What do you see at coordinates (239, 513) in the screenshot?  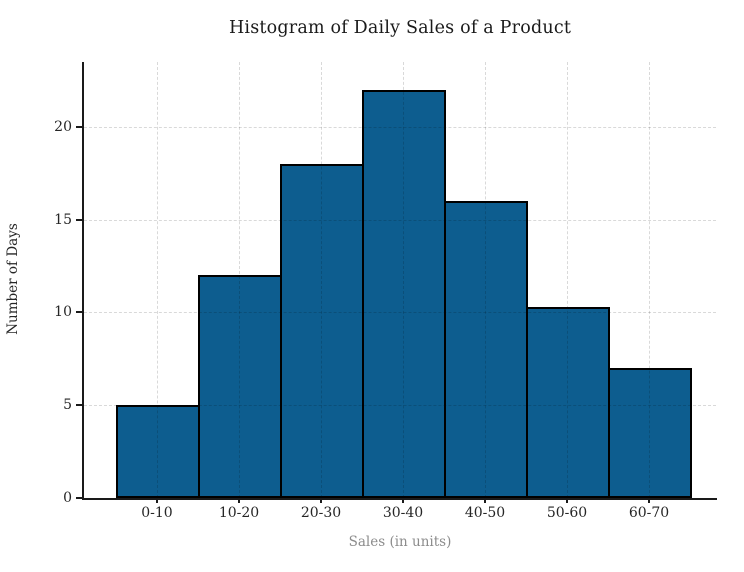 I see `x-tick-label: 10-20` at bounding box center [239, 513].